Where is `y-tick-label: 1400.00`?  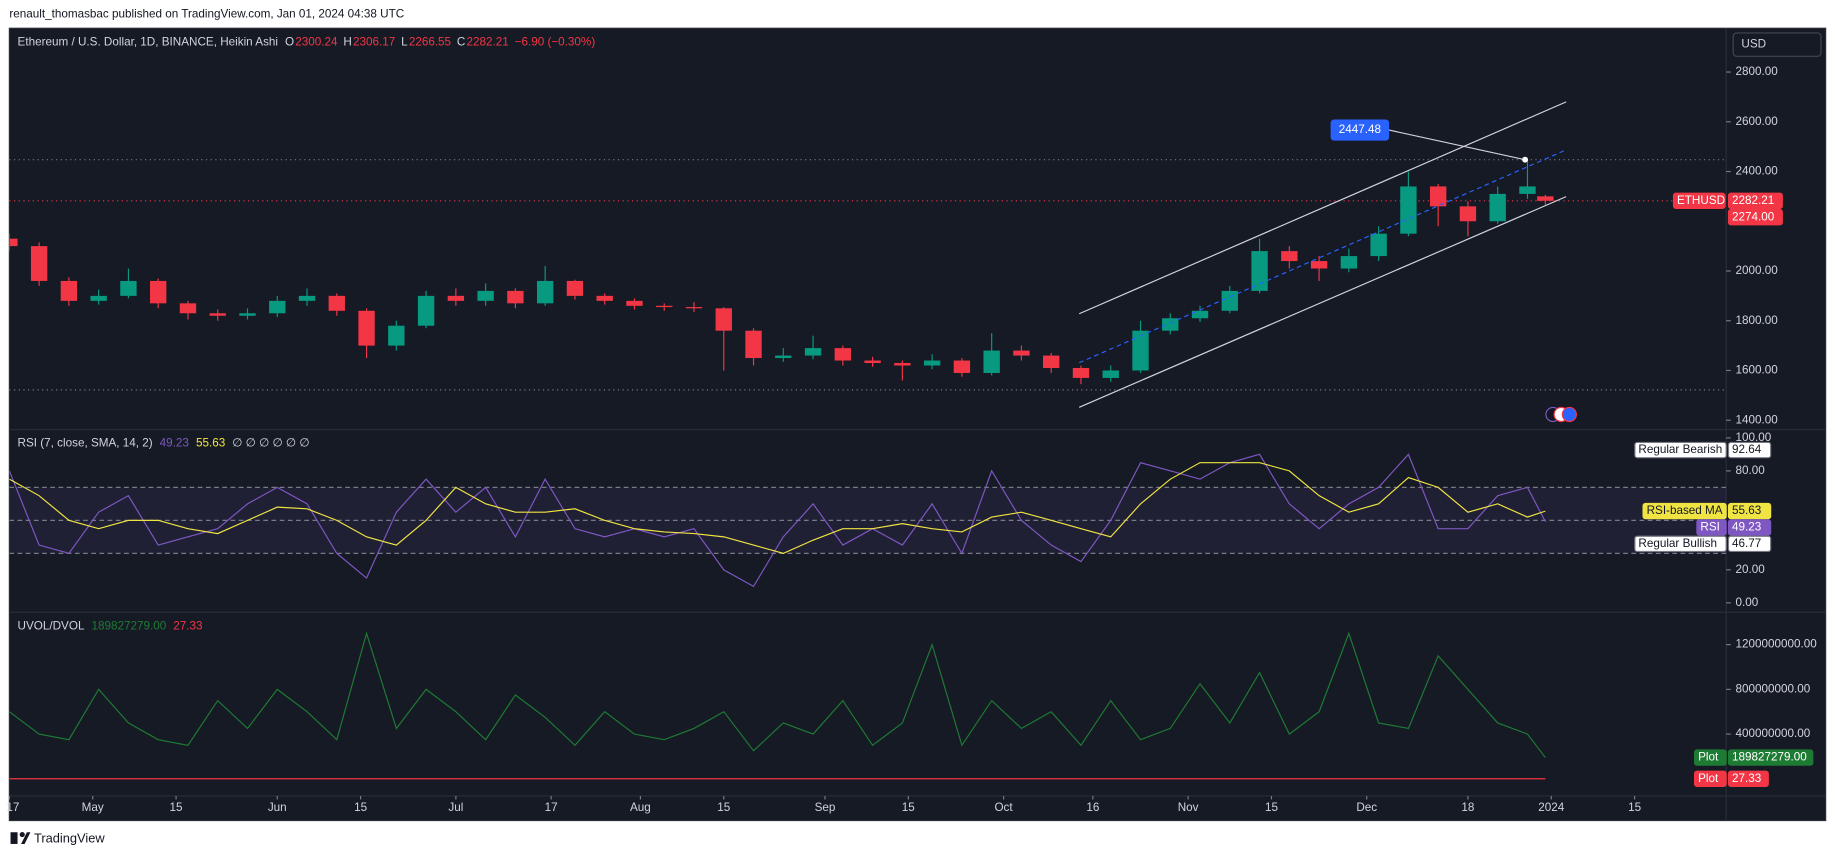 y-tick-label: 1400.00 is located at coordinates (1757, 419).